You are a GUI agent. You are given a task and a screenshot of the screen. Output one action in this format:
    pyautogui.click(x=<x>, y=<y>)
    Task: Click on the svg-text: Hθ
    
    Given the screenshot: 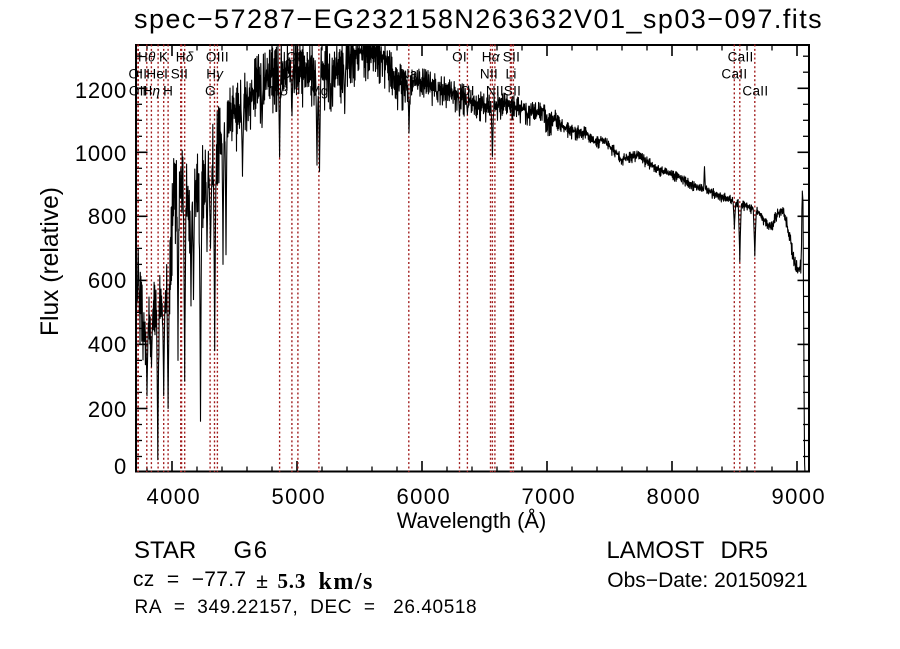 What is the action you would take?
    pyautogui.click(x=147, y=57)
    